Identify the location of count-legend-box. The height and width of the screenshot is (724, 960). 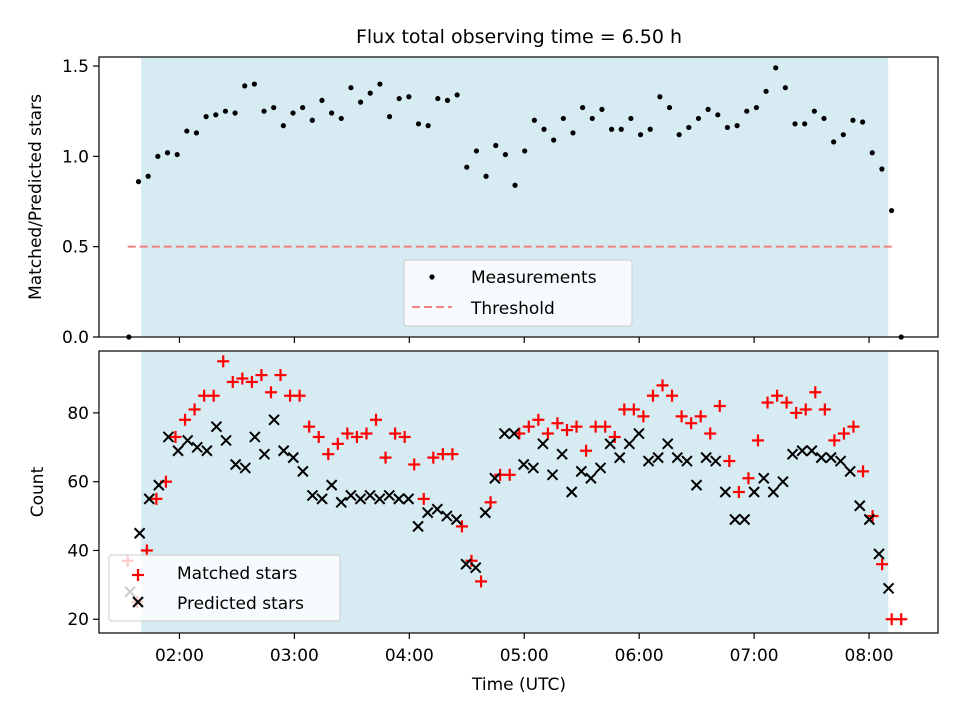
(224, 588).